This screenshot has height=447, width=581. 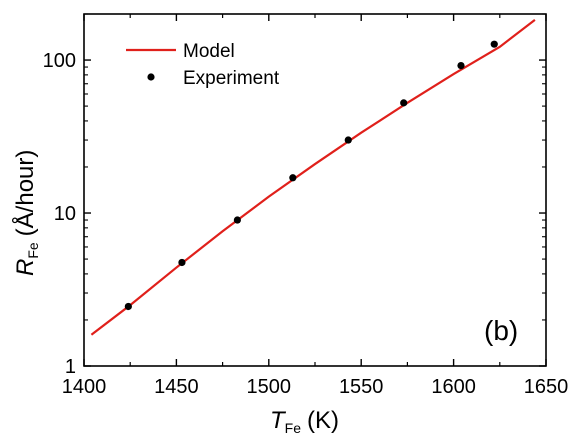 I want to click on y-tick-label: 100, so click(x=59, y=61).